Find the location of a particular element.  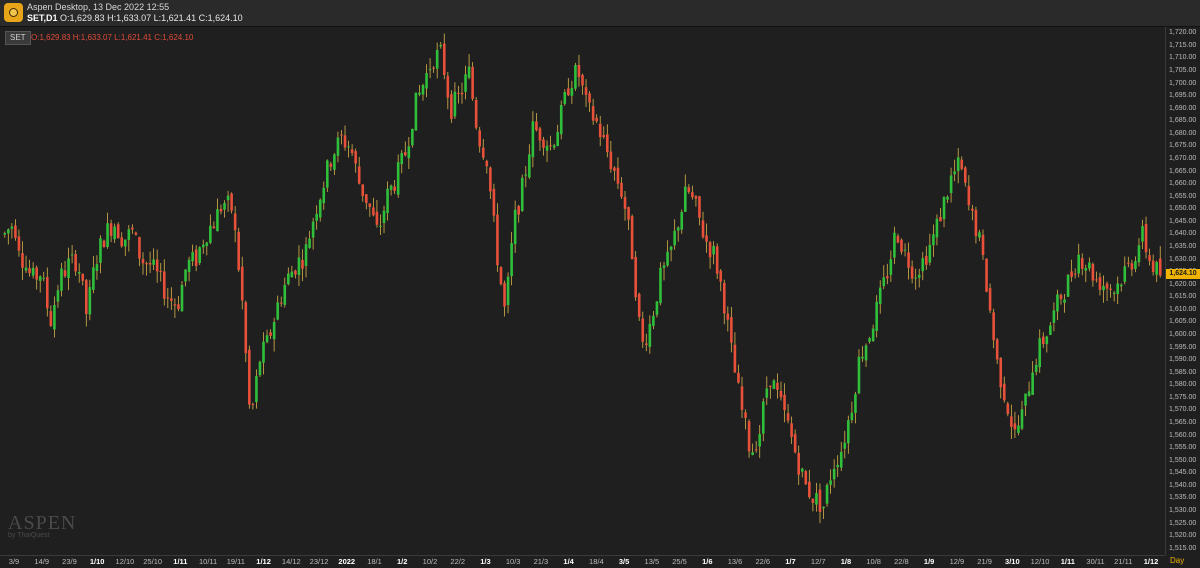

symbol-badge: SET is located at coordinates (18, 38).